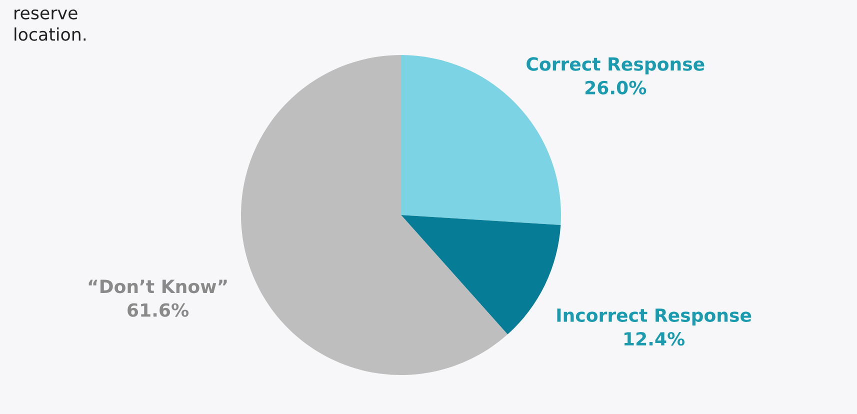  Describe the element at coordinates (615, 65) in the screenshot. I see `slice-label: Correct Response` at that location.